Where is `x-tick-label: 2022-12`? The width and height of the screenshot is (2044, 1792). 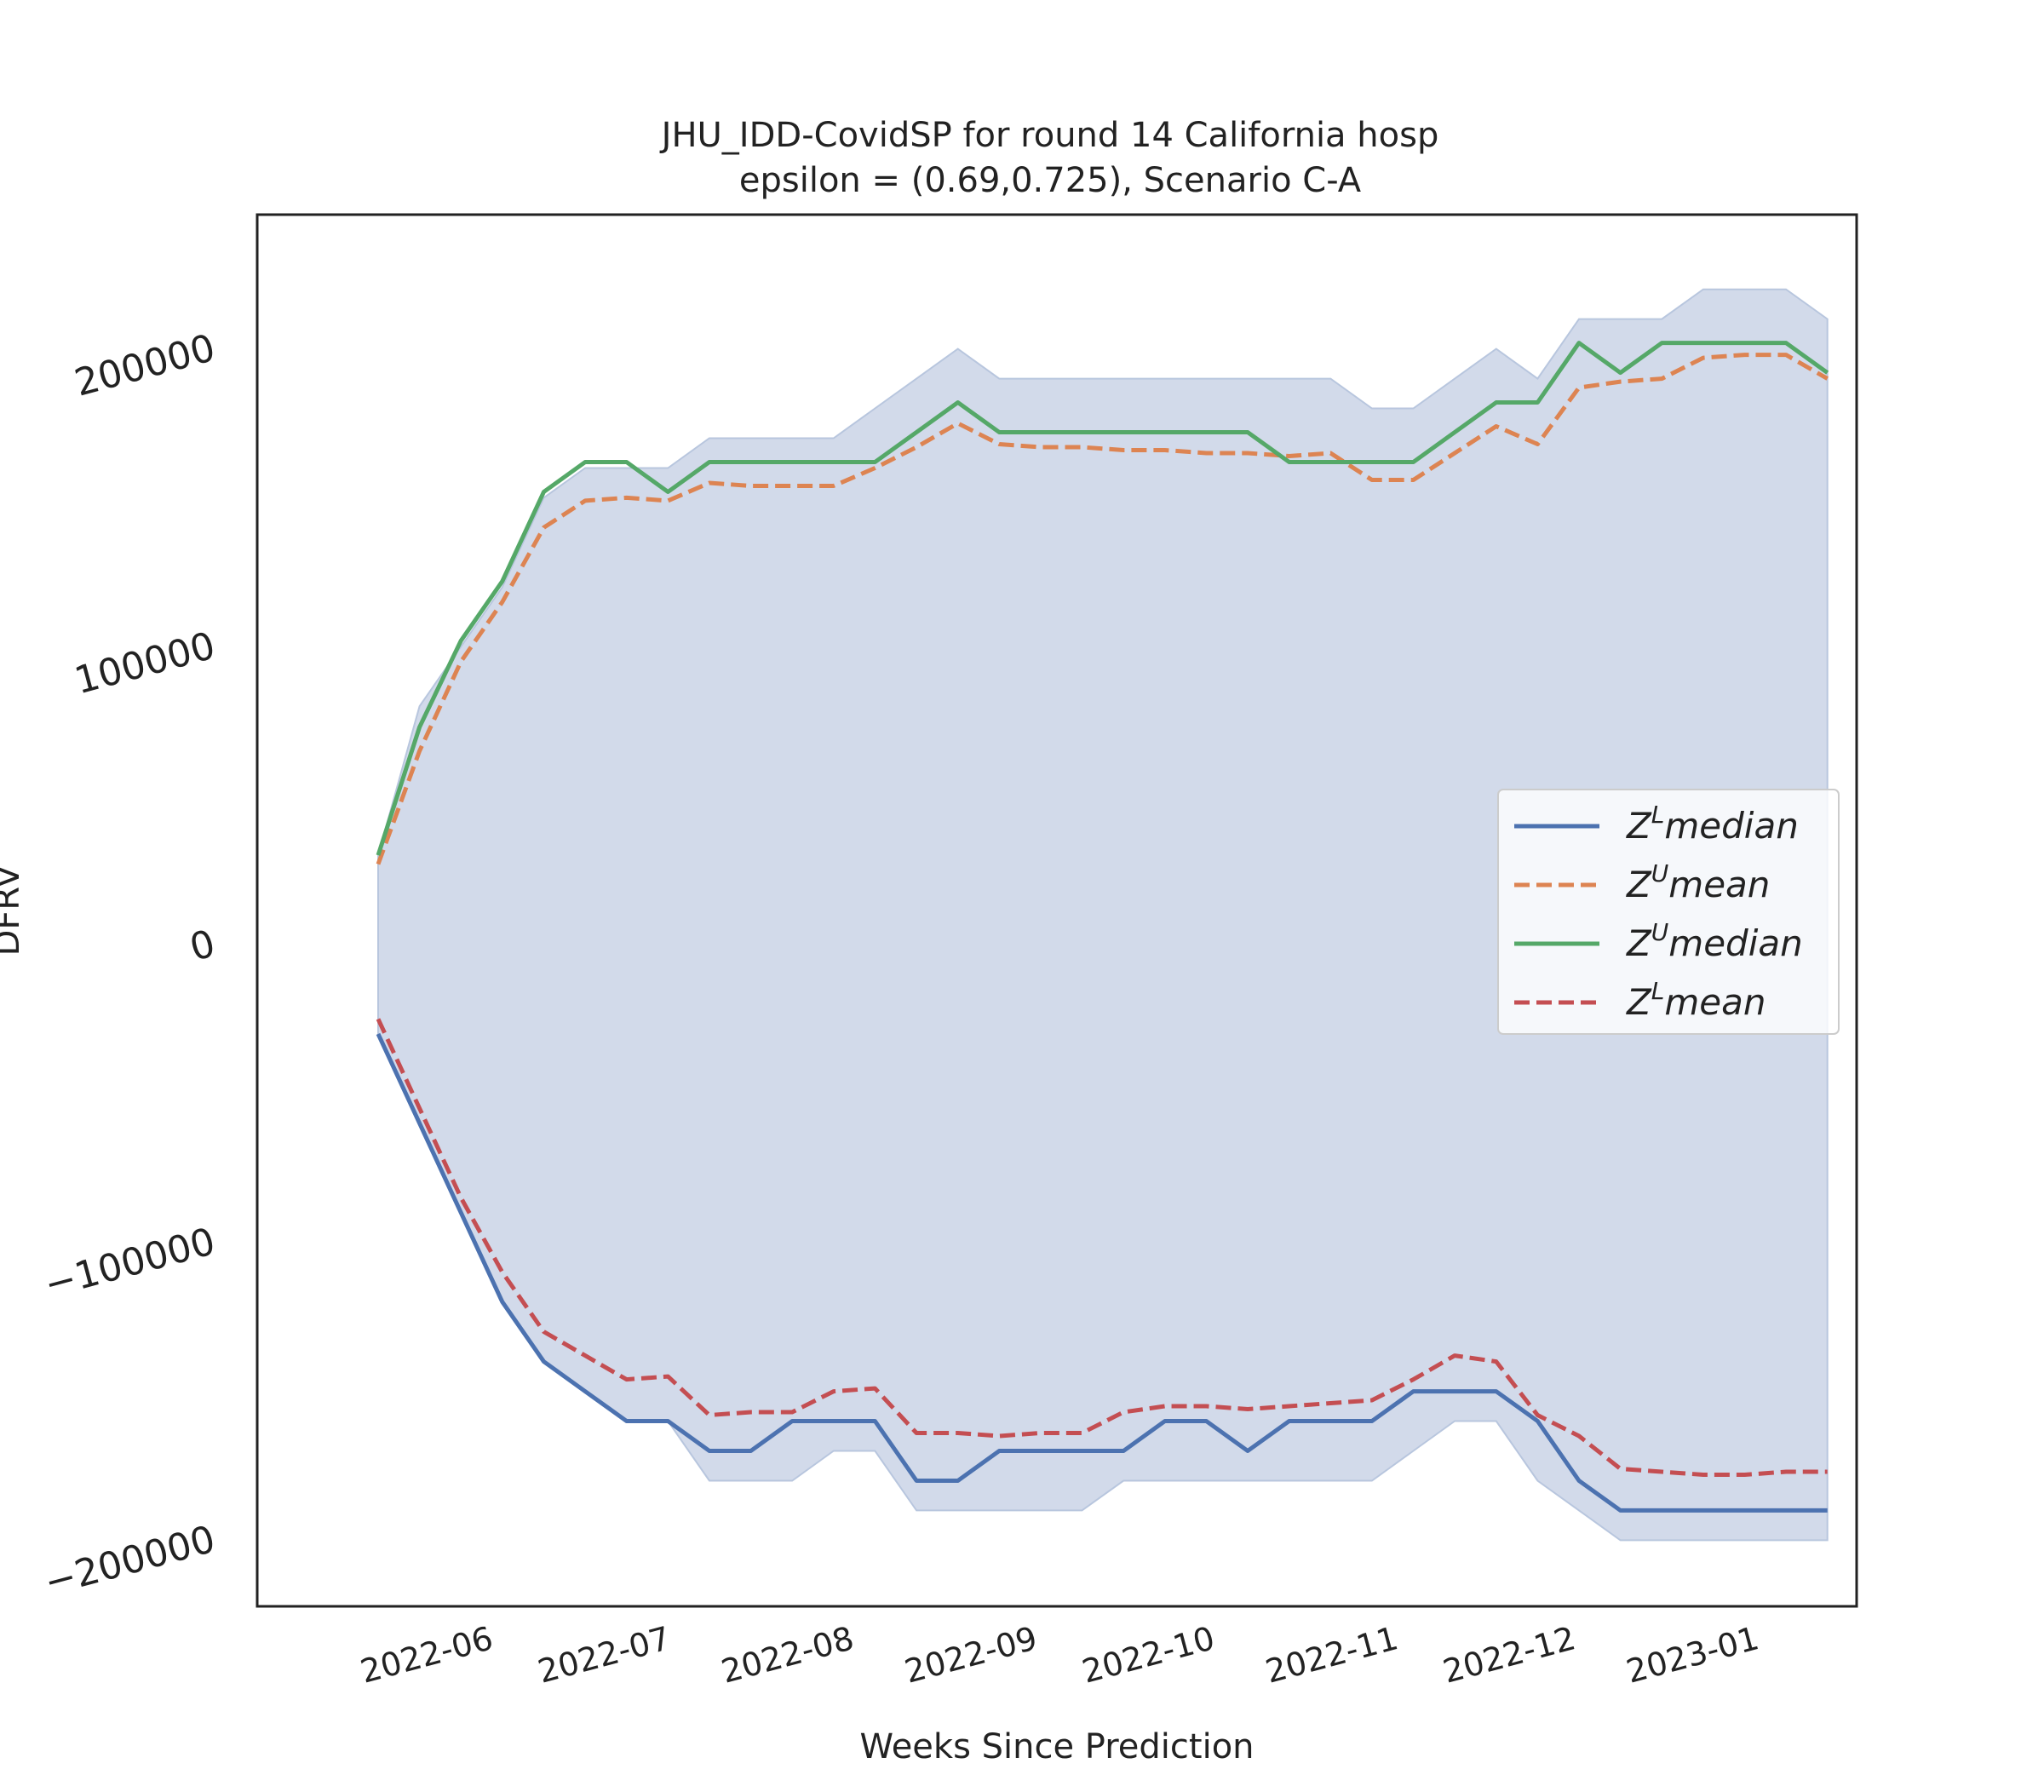 x-tick-label: 2022-12 is located at coordinates (1509, 1655).